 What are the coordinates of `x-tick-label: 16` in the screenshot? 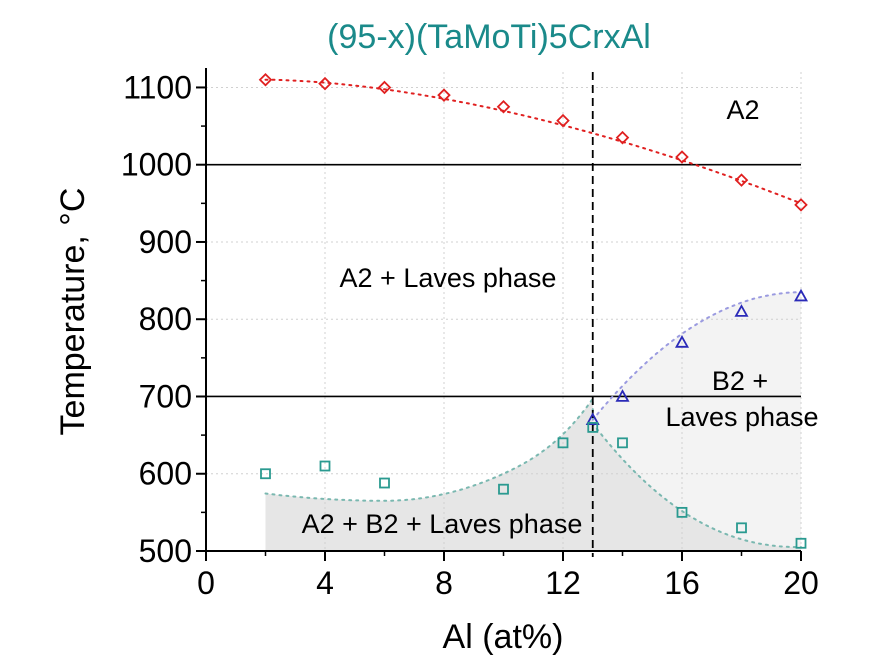 It's located at (682, 583).